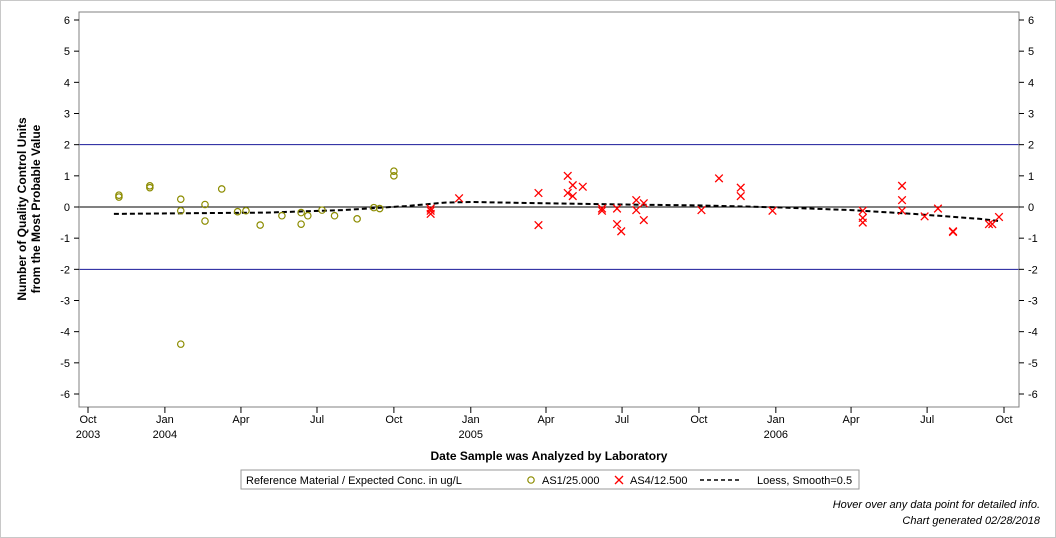 This screenshot has height=538, width=1056. Describe the element at coordinates (1031, 177) in the screenshot. I see `y-tick-label-right: 1` at that location.